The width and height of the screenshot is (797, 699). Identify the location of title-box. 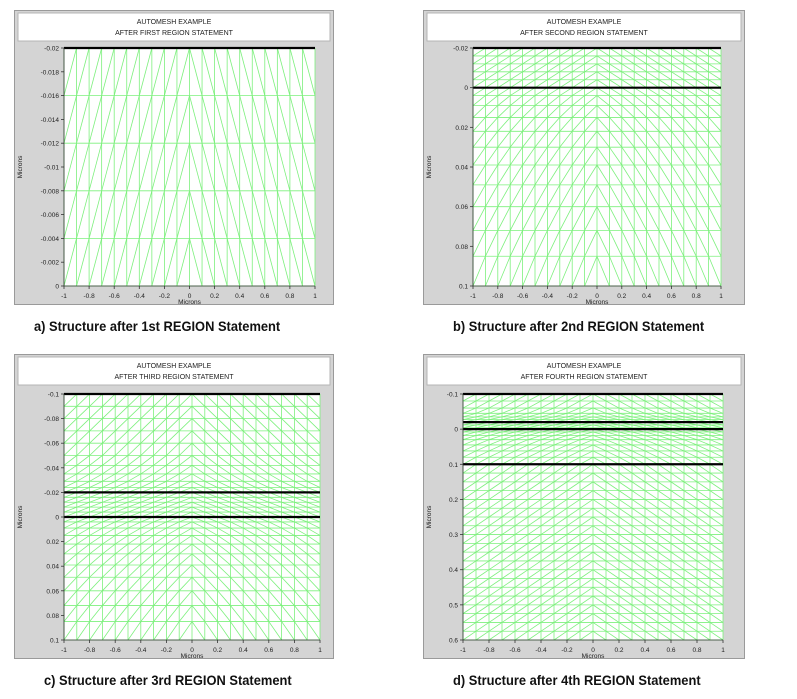
(584, 371).